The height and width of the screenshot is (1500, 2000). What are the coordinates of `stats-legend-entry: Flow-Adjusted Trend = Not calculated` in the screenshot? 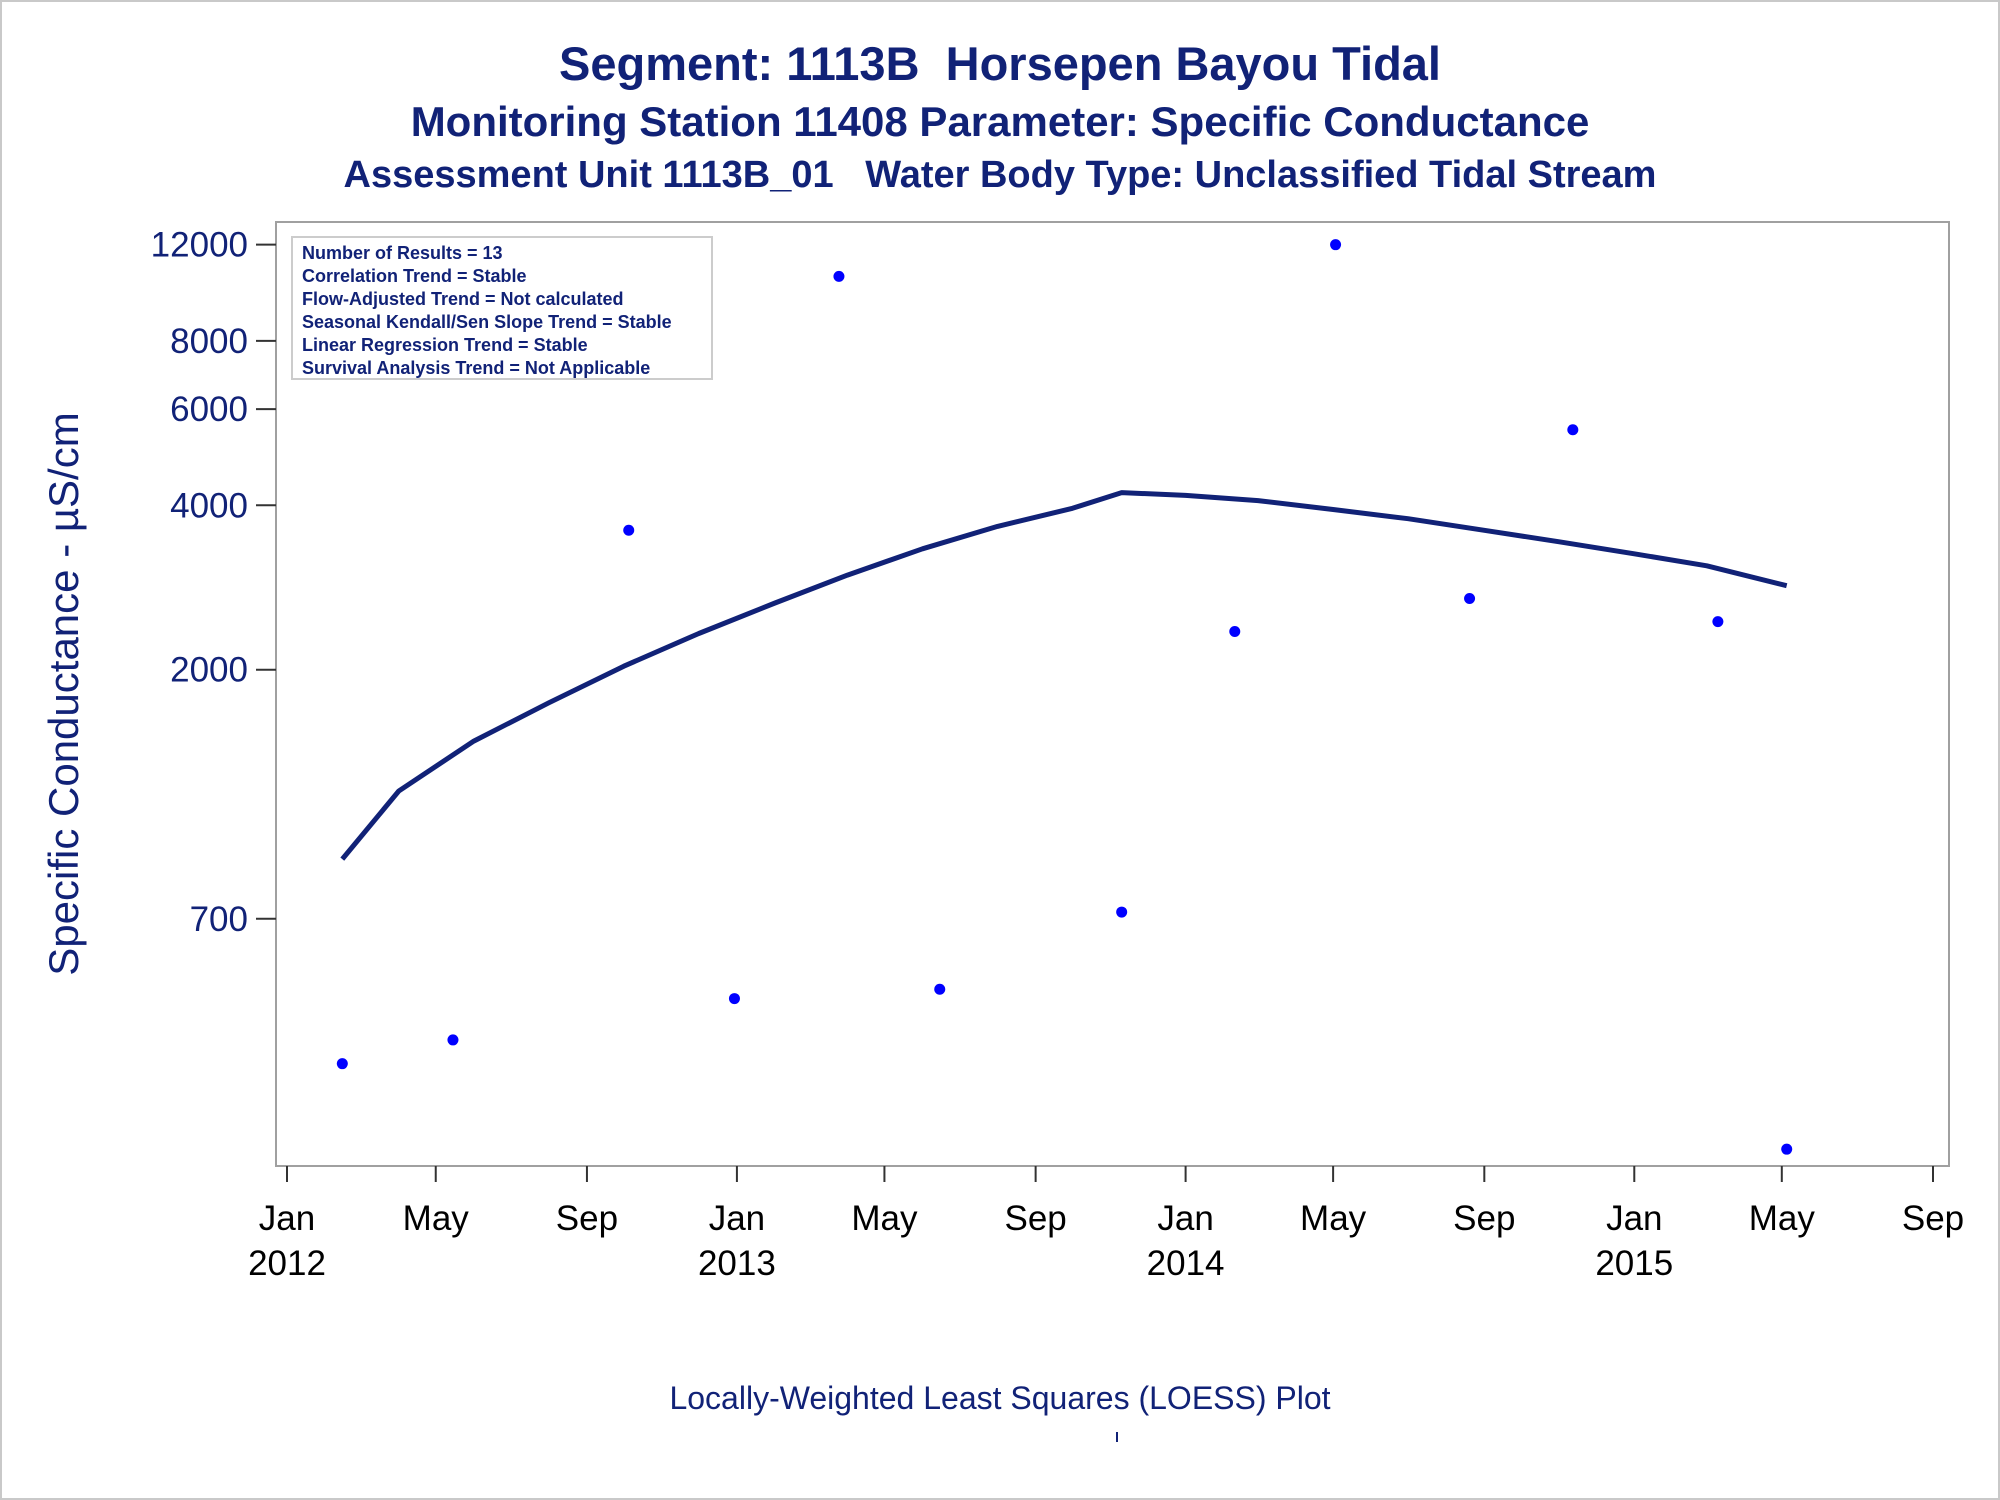 It's located at (463, 299).